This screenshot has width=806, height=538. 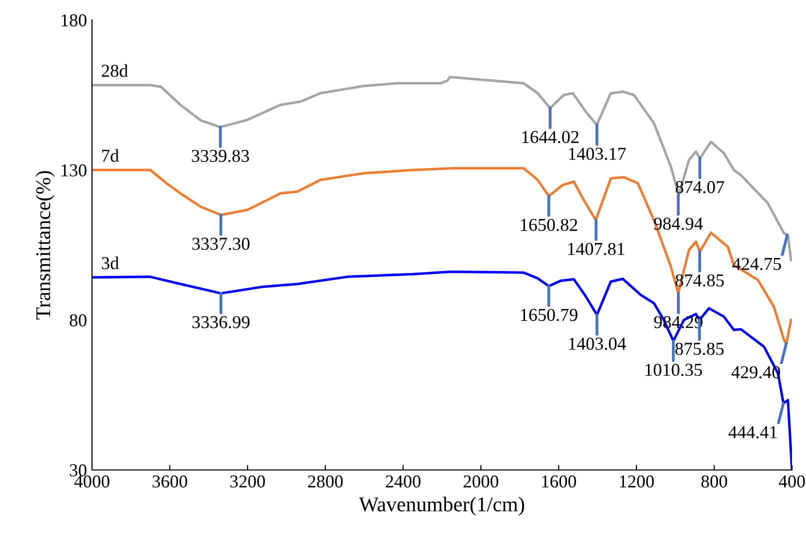 What do you see at coordinates (220, 156) in the screenshot?
I see `annotation: 3339.83` at bounding box center [220, 156].